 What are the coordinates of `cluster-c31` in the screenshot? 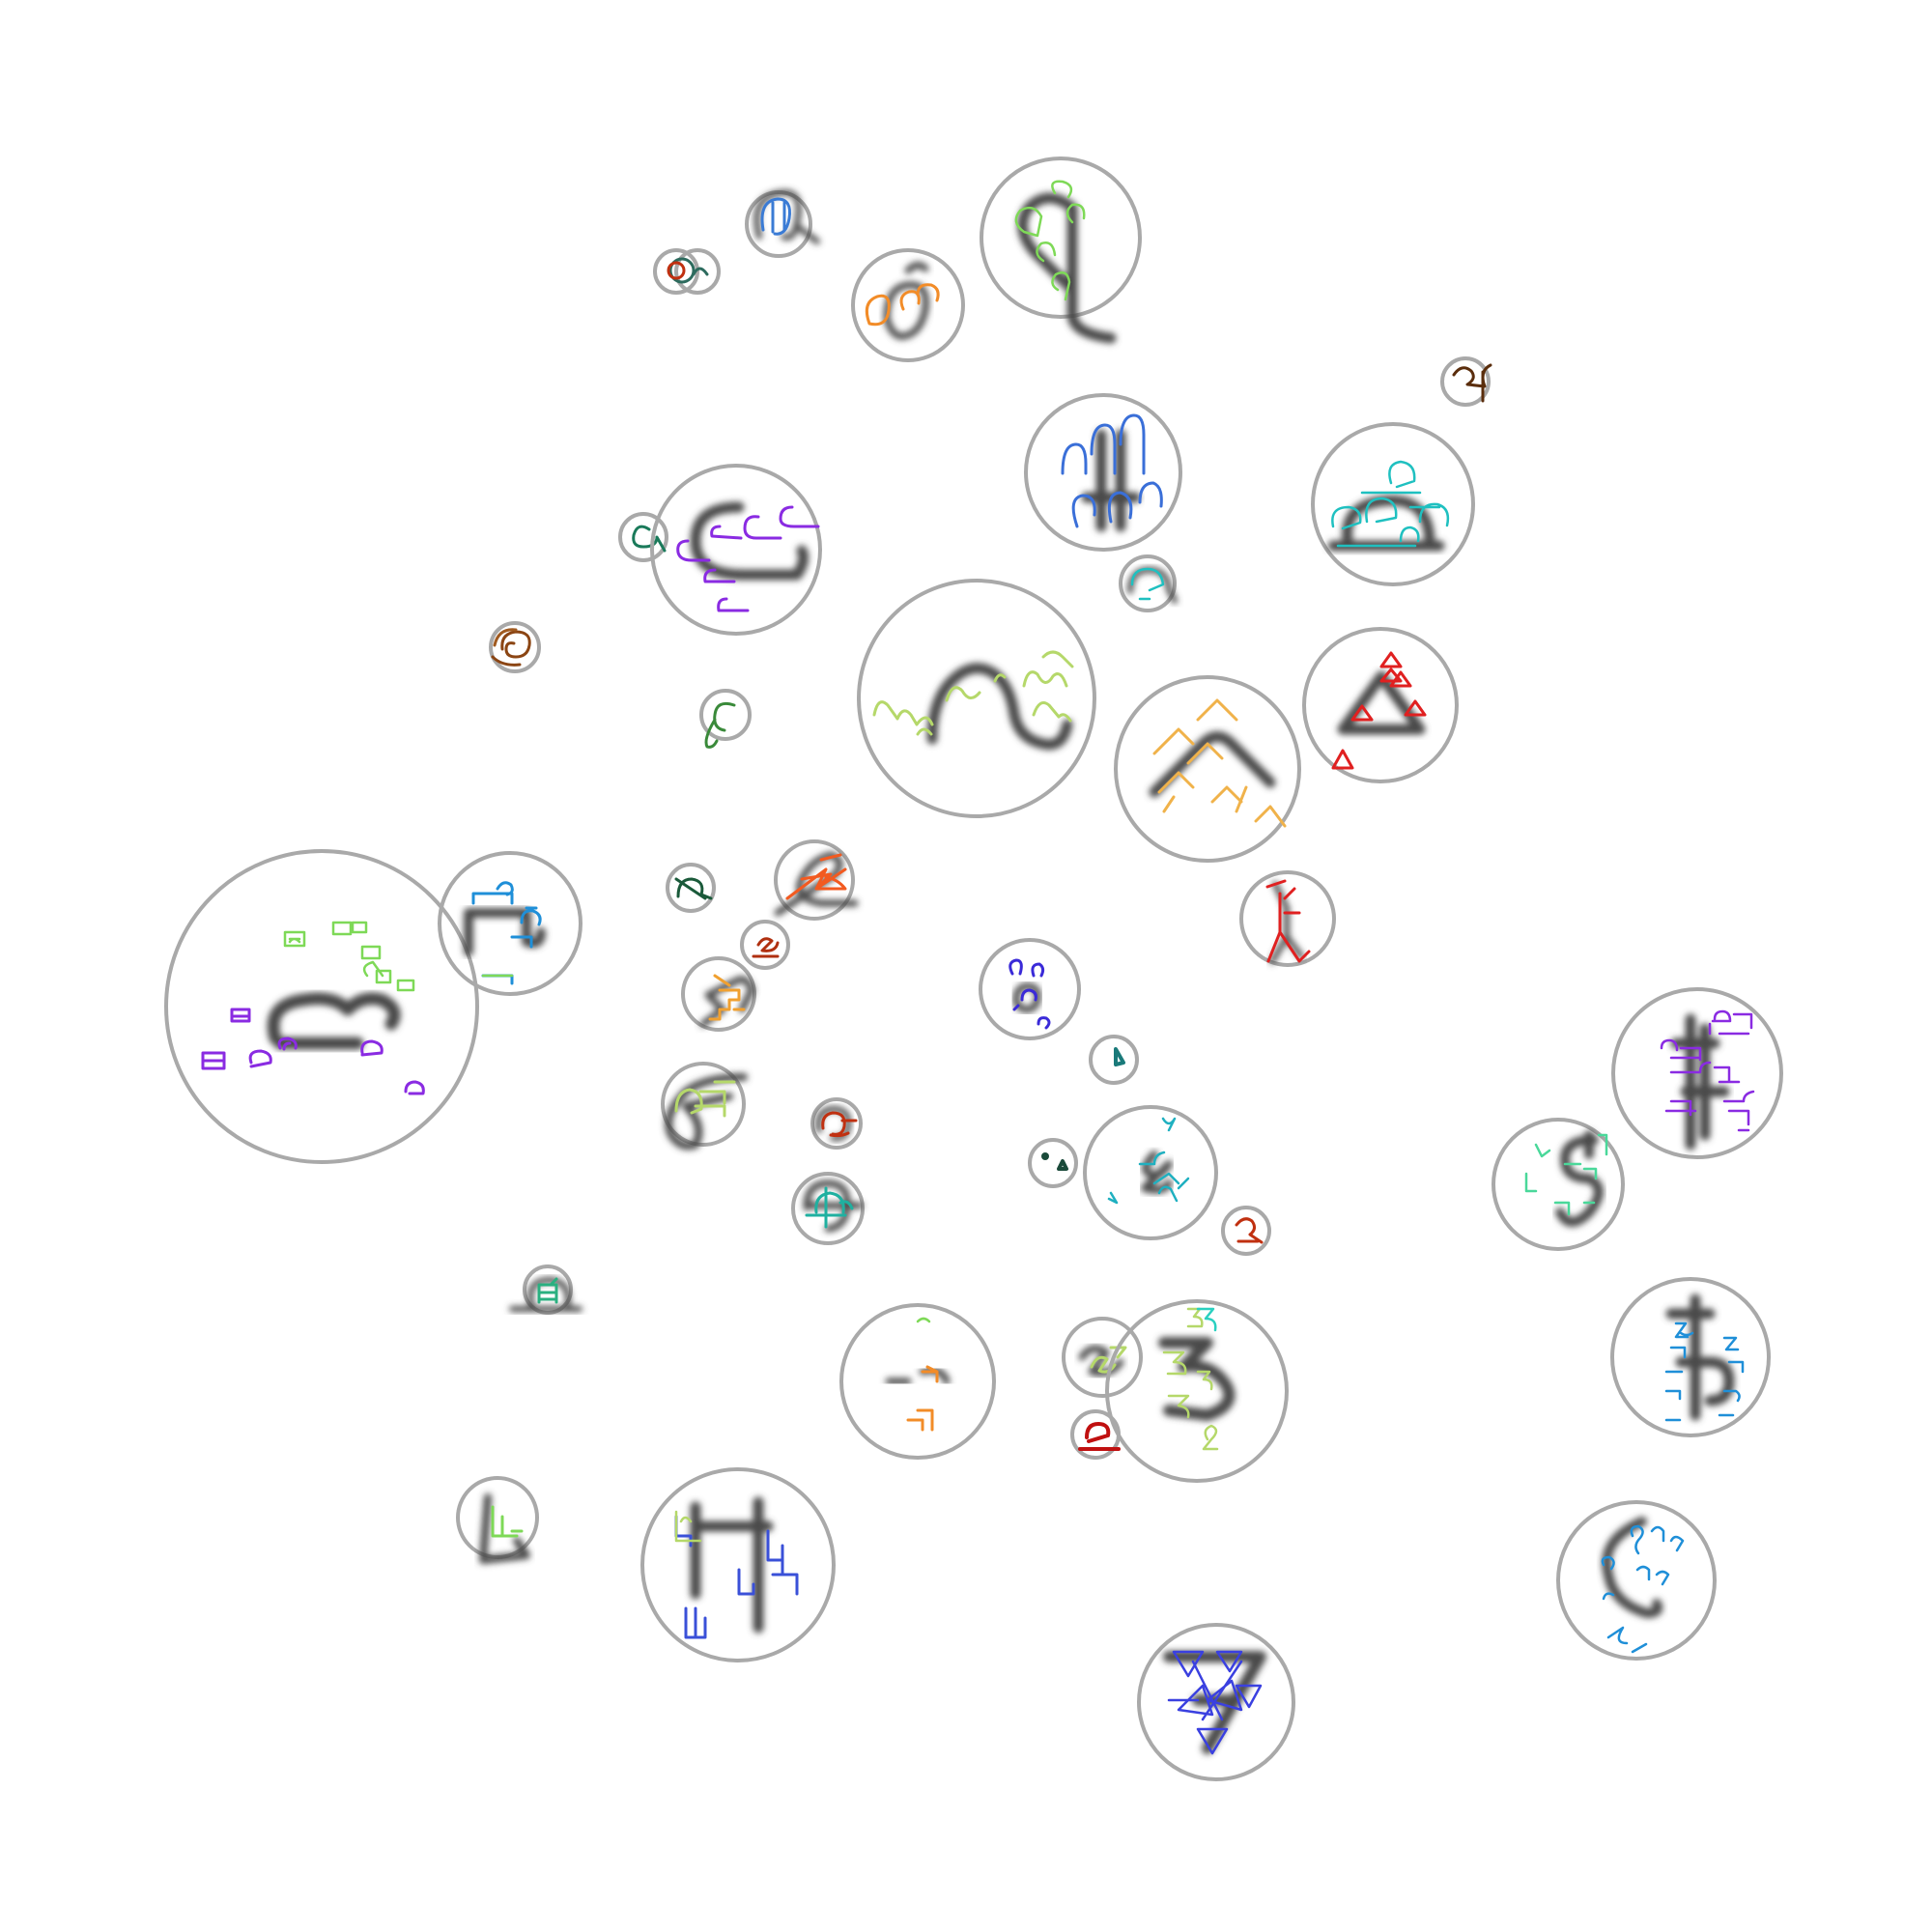 It's located at (828, 1208).